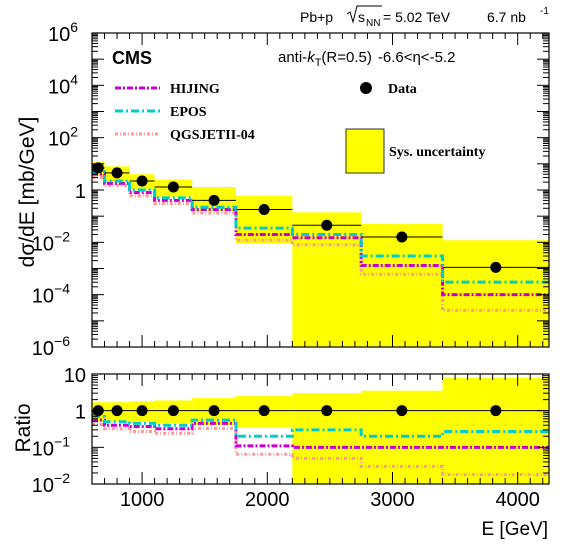 The height and width of the screenshot is (553, 580). Describe the element at coordinates (506, 17) in the screenshot. I see `lumi-label: 6.7 nb` at that location.